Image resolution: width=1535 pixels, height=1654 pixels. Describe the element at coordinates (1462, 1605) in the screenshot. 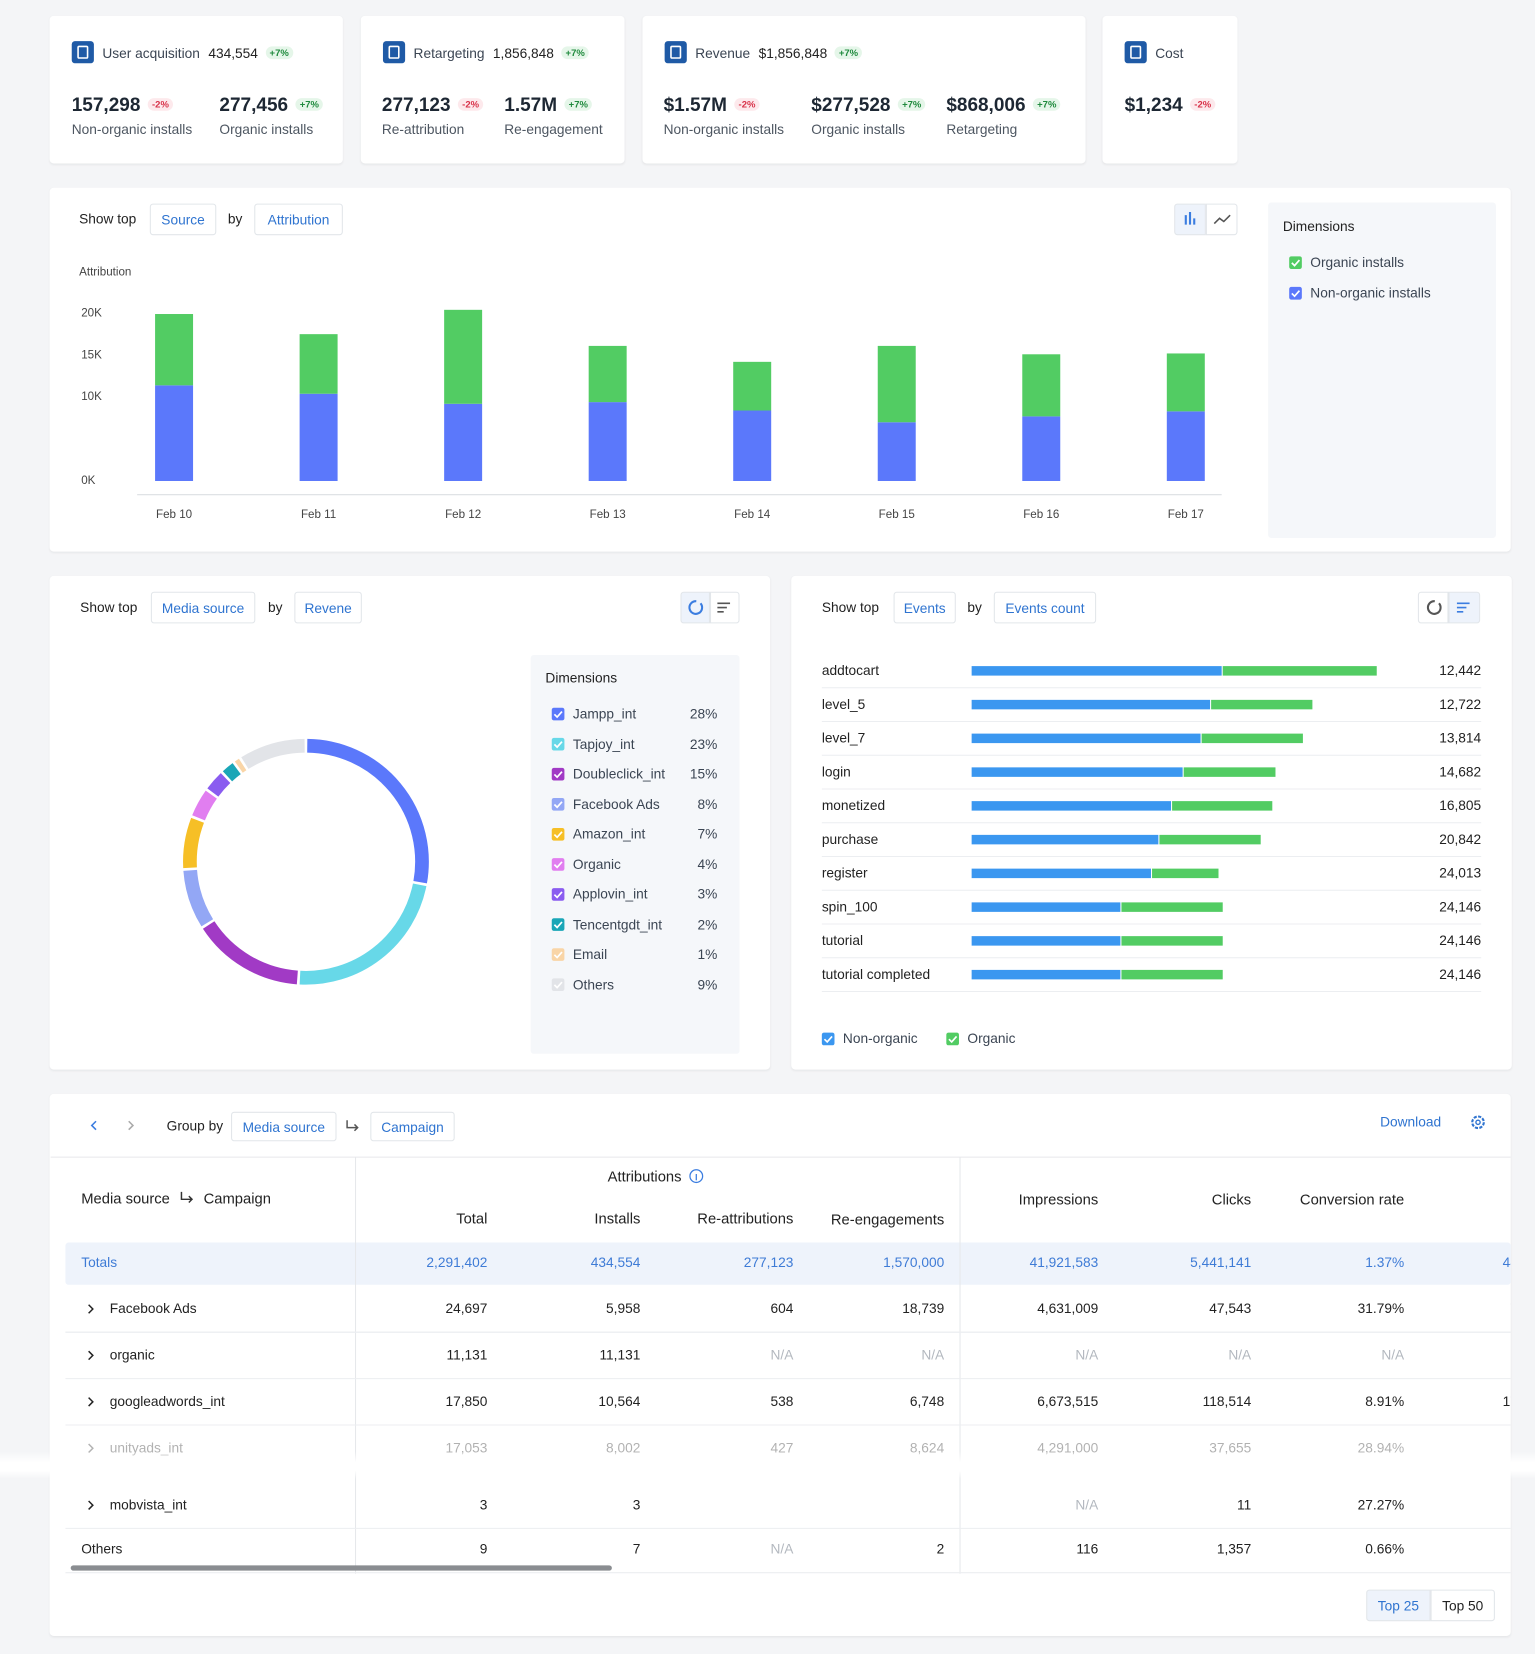

I see `pagination-button: Top 50` at that location.